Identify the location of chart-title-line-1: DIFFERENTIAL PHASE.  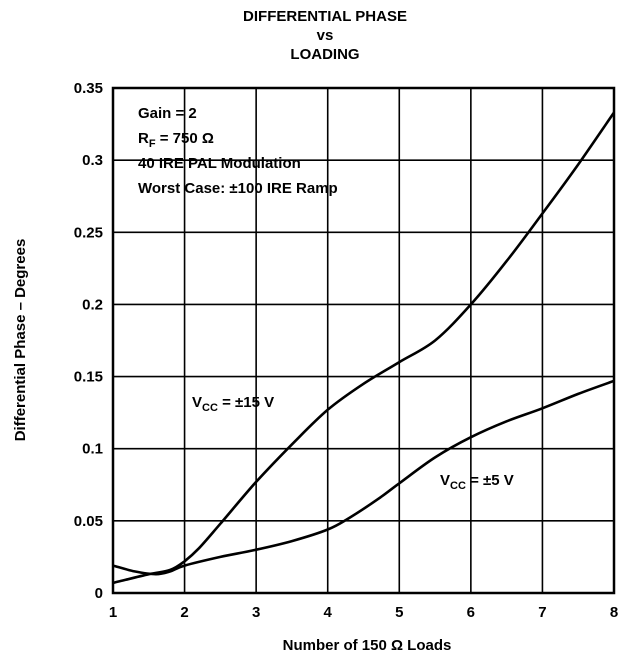
(325, 16).